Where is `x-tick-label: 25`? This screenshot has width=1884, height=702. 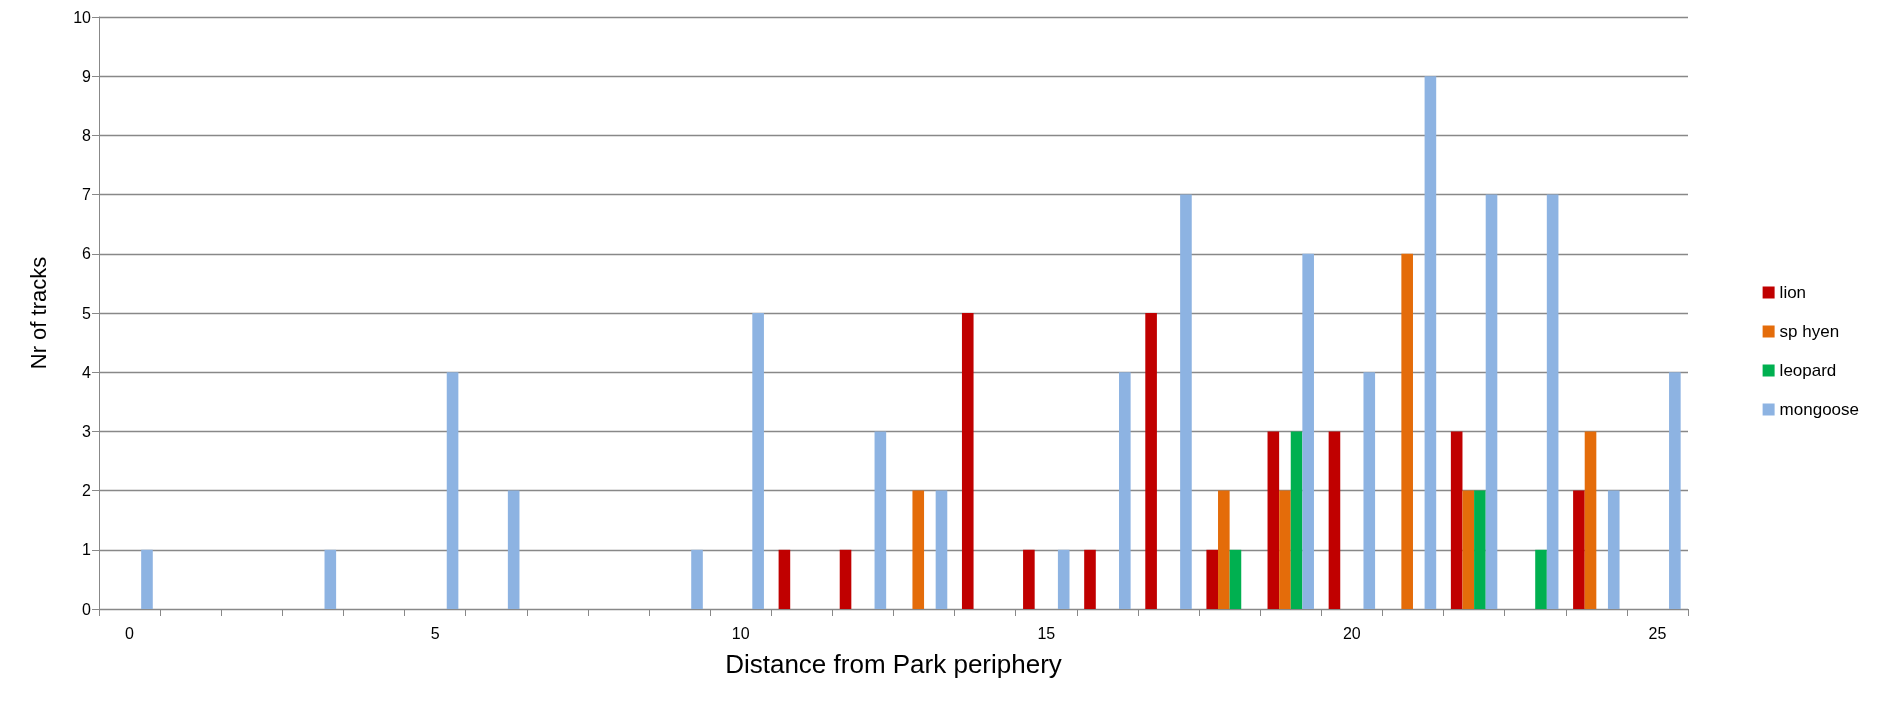
x-tick-label: 25 is located at coordinates (1657, 633).